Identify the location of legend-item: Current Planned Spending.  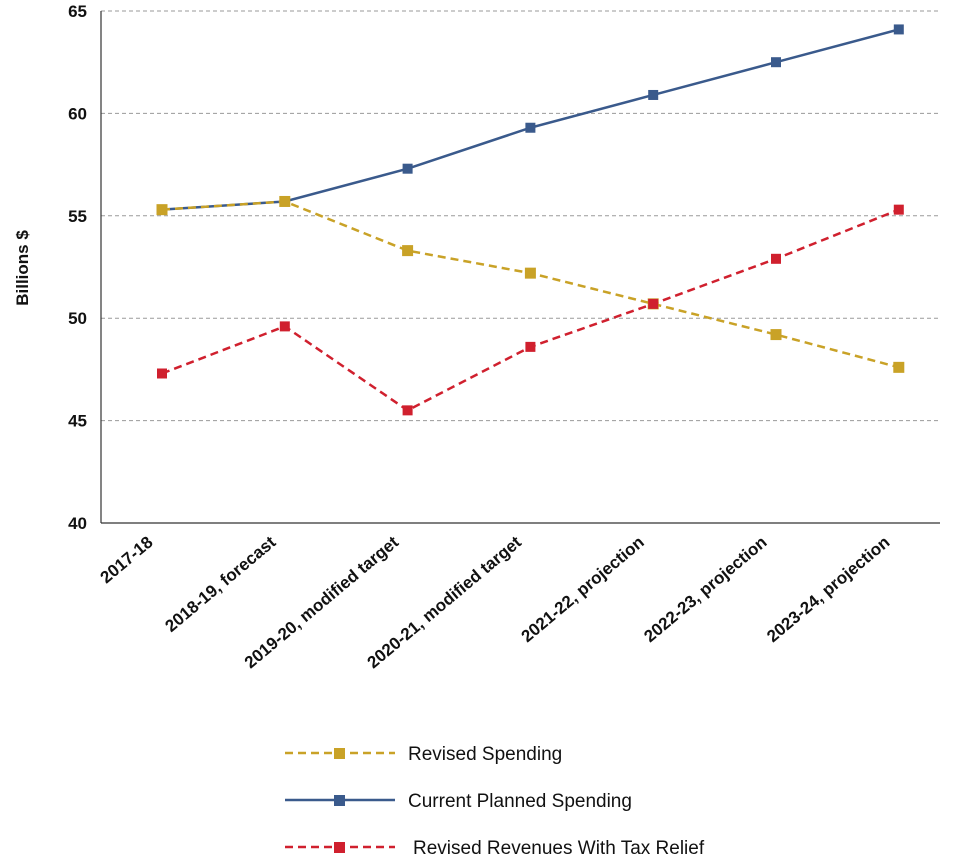
(458, 801).